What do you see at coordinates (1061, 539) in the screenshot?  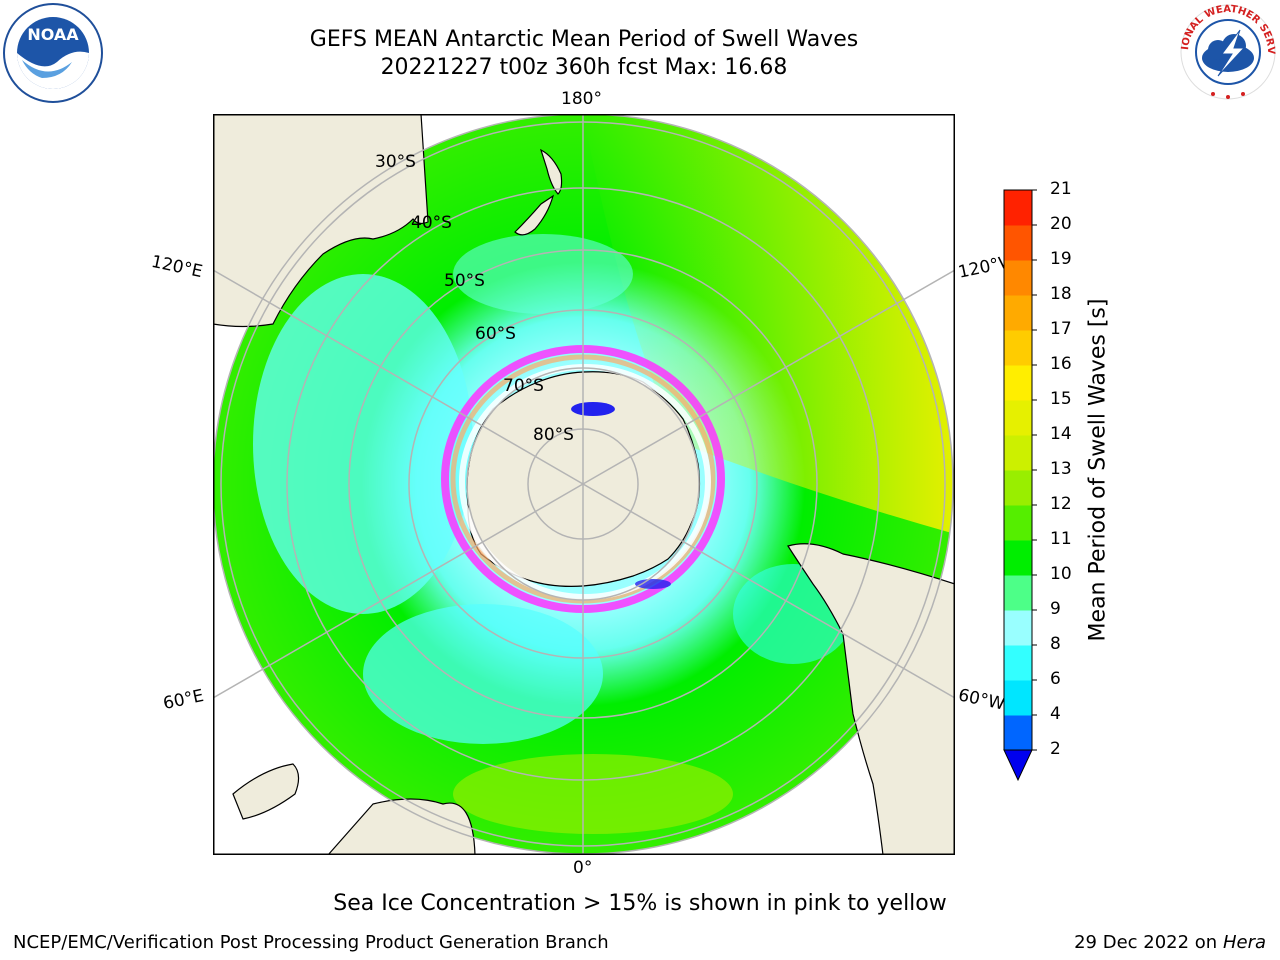 I see `colorbar-tick-label: 11` at bounding box center [1061, 539].